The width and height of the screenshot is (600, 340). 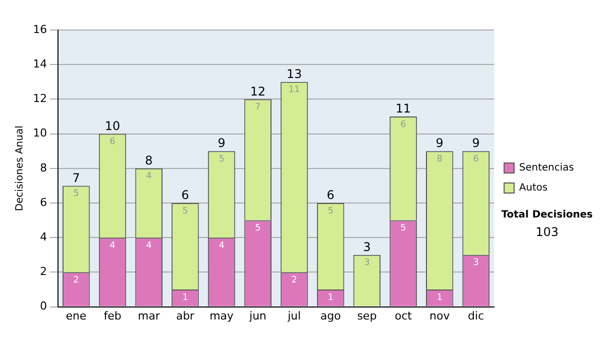 I want to click on data-label: 11, so click(x=294, y=90).